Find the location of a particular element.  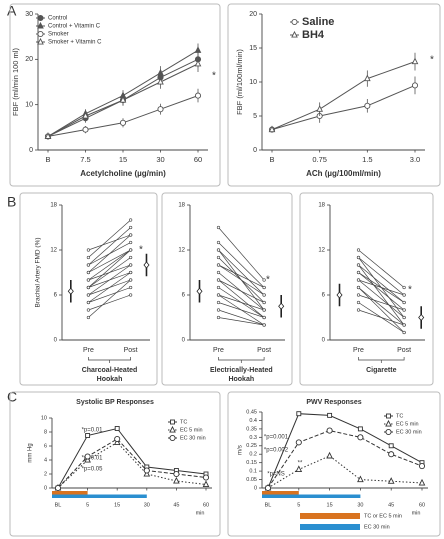

annotation: *p=0.01 is located at coordinates (93, 431).